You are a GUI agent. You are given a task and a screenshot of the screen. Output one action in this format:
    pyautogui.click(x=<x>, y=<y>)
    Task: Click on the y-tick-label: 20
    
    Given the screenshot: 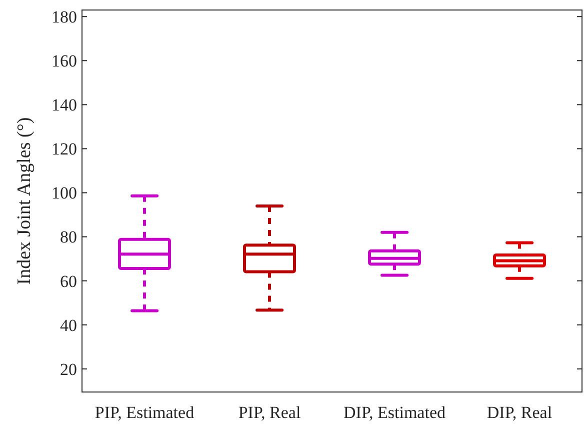 What is the action you would take?
    pyautogui.click(x=68, y=369)
    